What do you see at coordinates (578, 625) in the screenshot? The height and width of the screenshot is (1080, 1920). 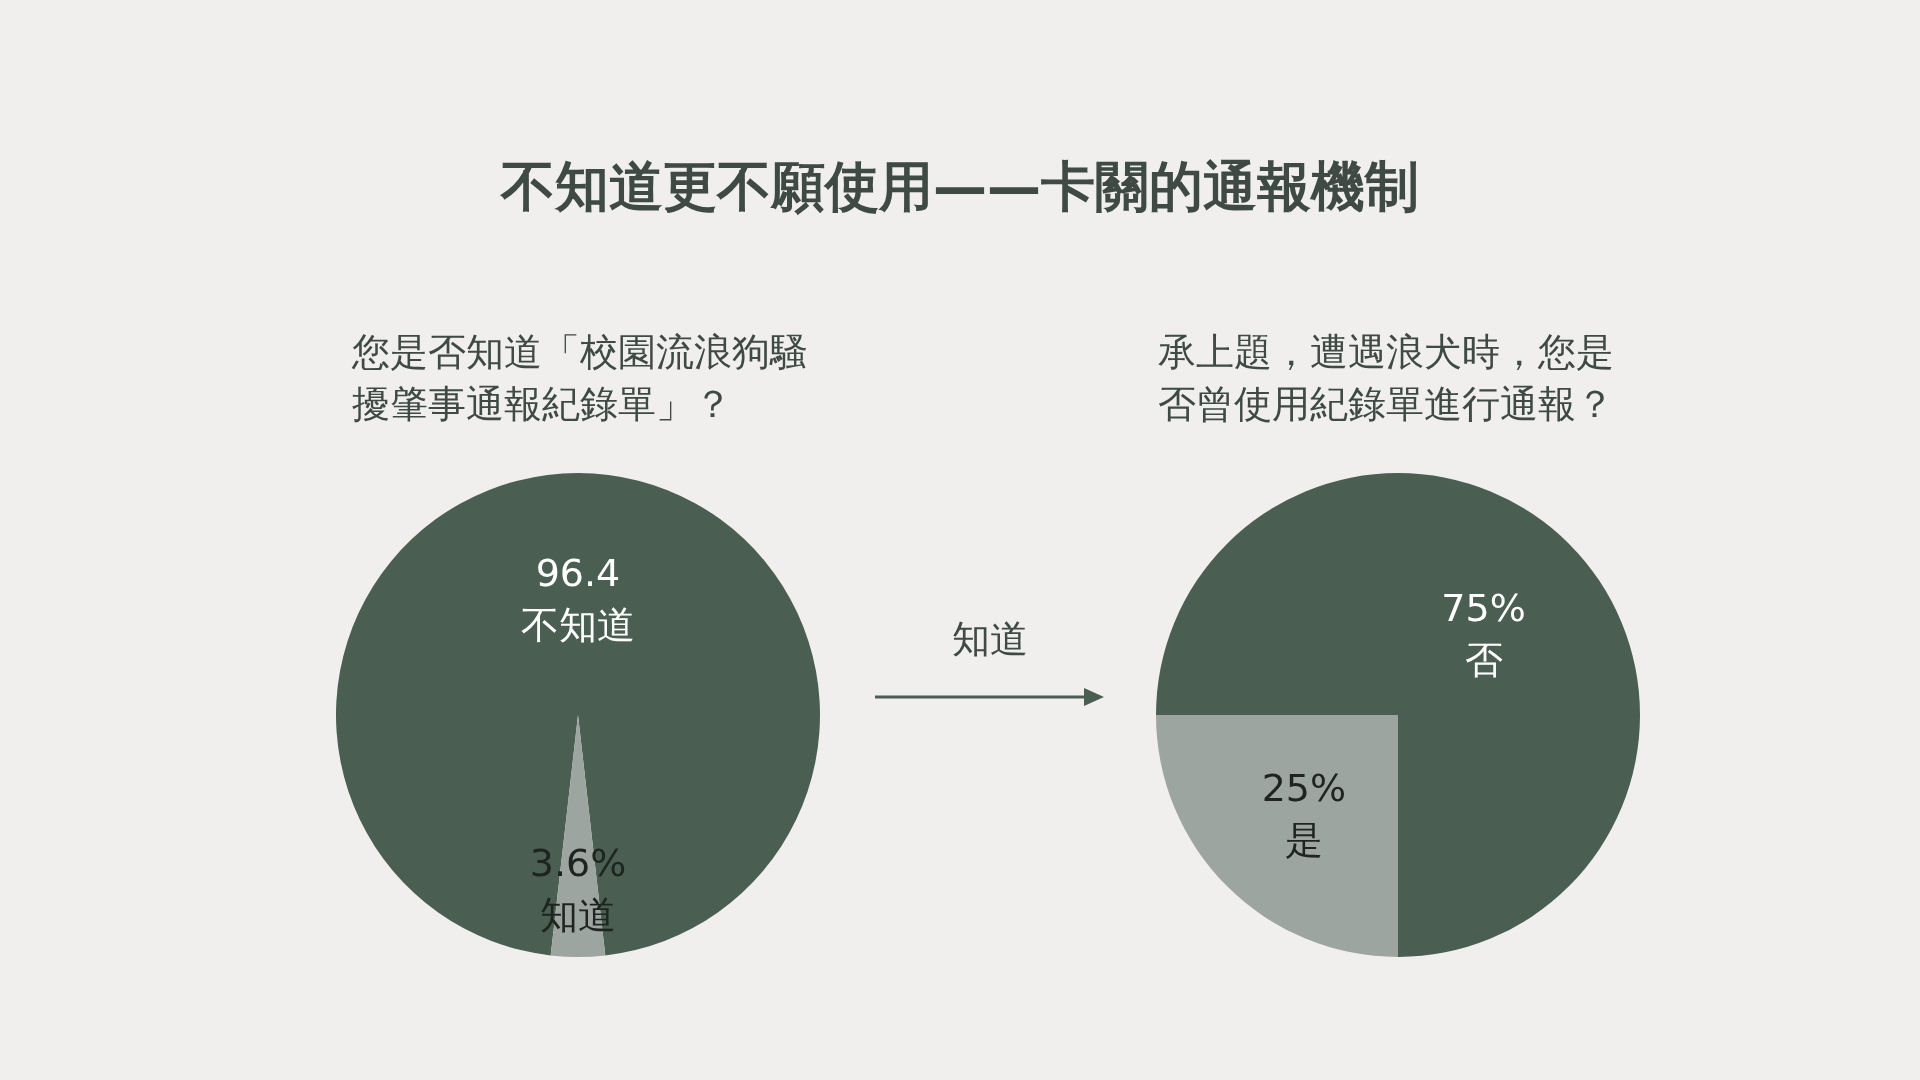 I see `slice-label: 不知道` at bounding box center [578, 625].